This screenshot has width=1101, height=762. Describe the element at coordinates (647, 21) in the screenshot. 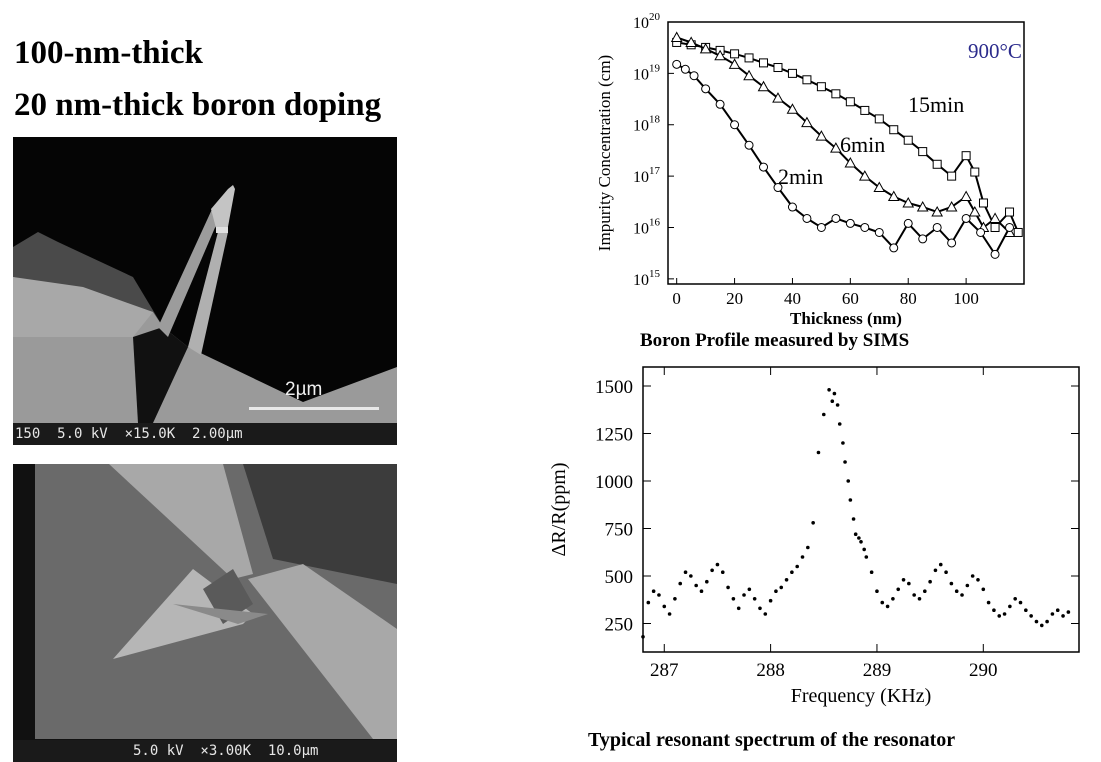

I see `sims-y-tick-label: 1020` at that location.